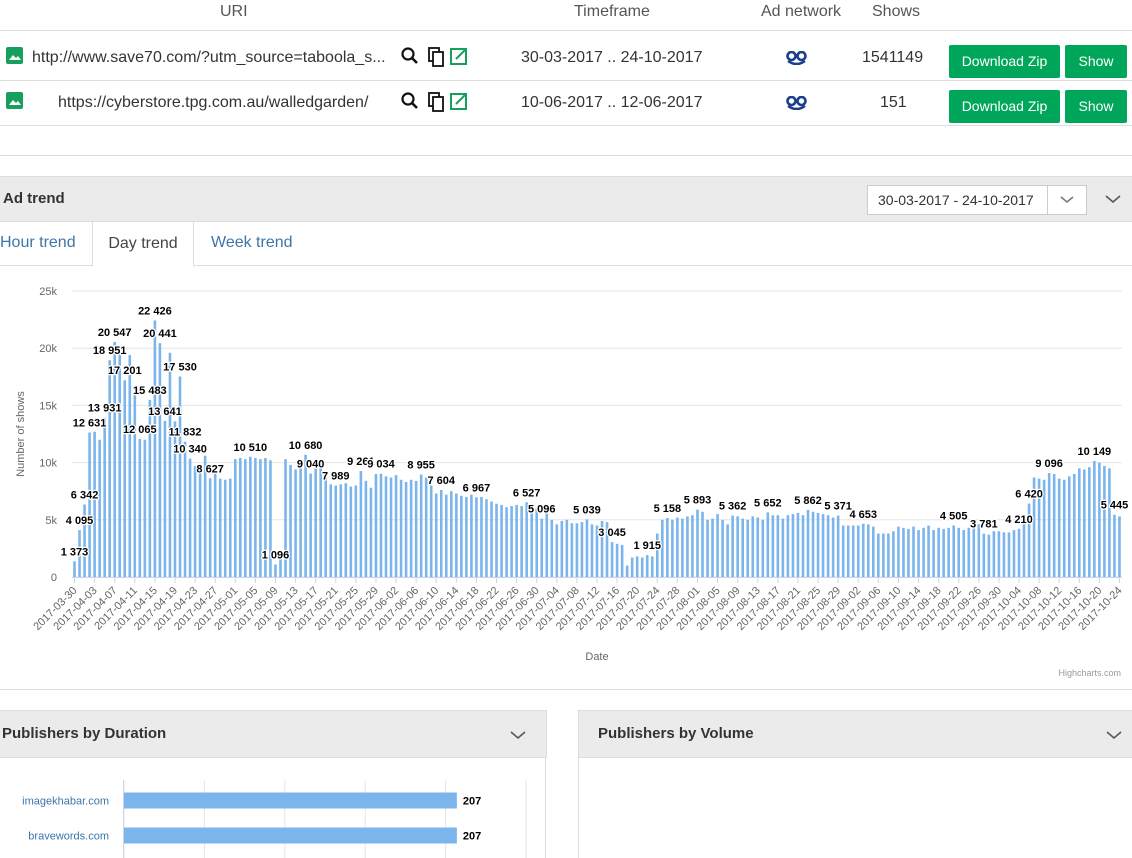 The height and width of the screenshot is (858, 1132). What do you see at coordinates (864, 515) in the screenshot?
I see `data-label: 4 653` at bounding box center [864, 515].